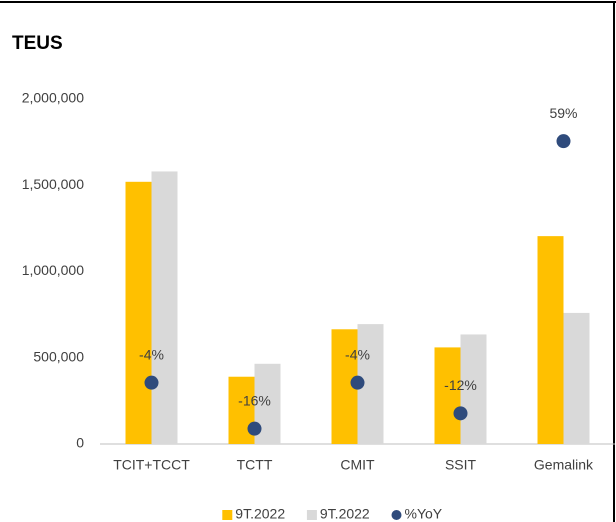 The image size is (616, 522). Describe the element at coordinates (58, 356) in the screenshot. I see `y-tick-label: 500,000` at that location.